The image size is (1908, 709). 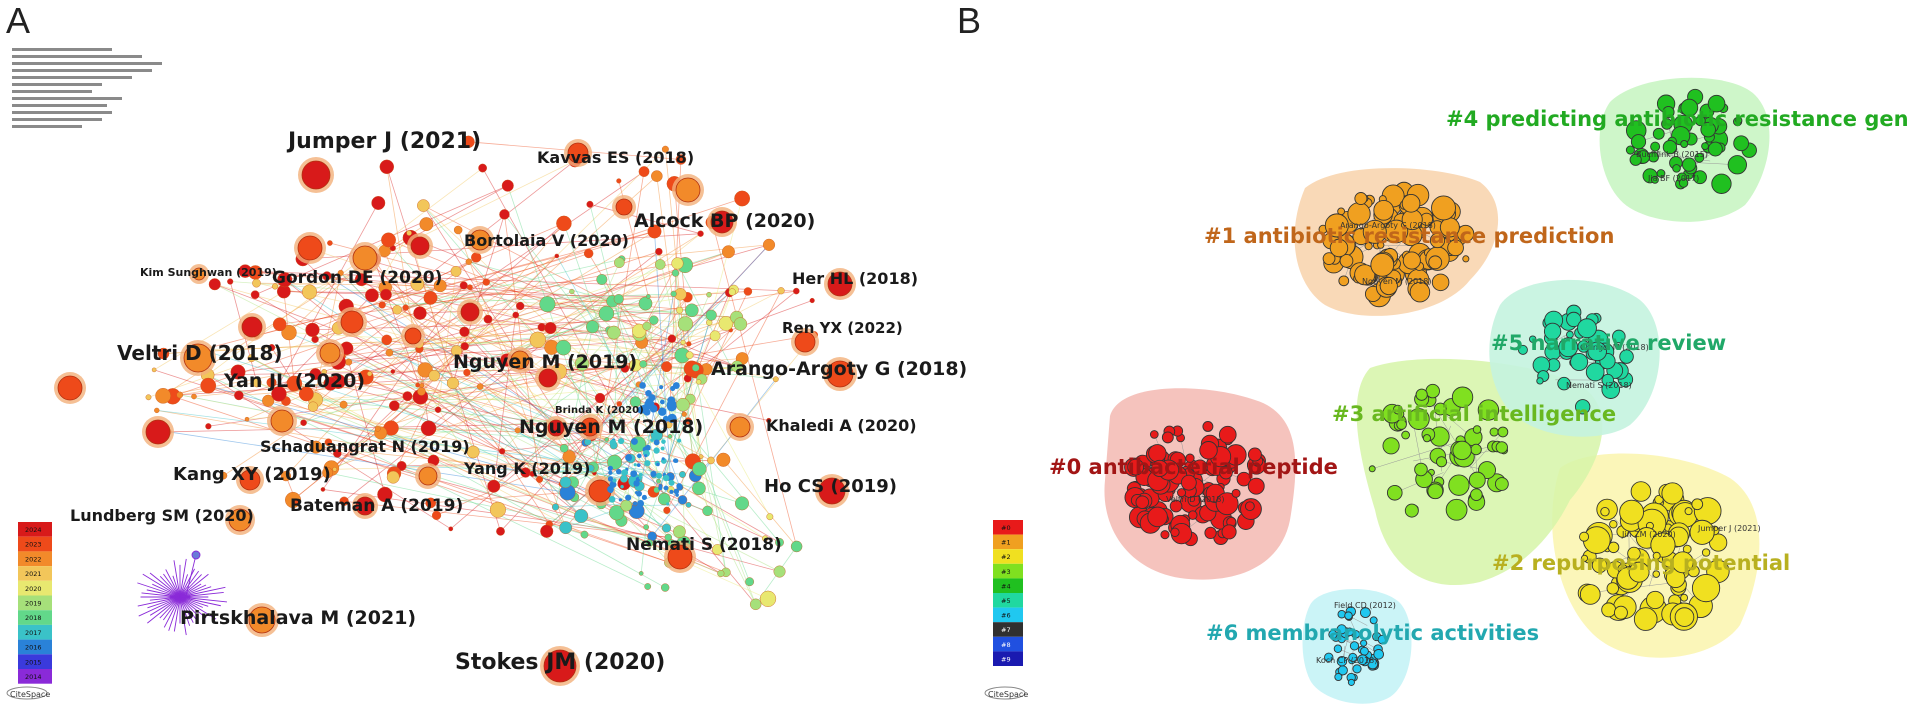 What do you see at coordinates (252, 474) in the screenshot?
I see `label-kang-xy: Kang XY (2019)` at bounding box center [252, 474].